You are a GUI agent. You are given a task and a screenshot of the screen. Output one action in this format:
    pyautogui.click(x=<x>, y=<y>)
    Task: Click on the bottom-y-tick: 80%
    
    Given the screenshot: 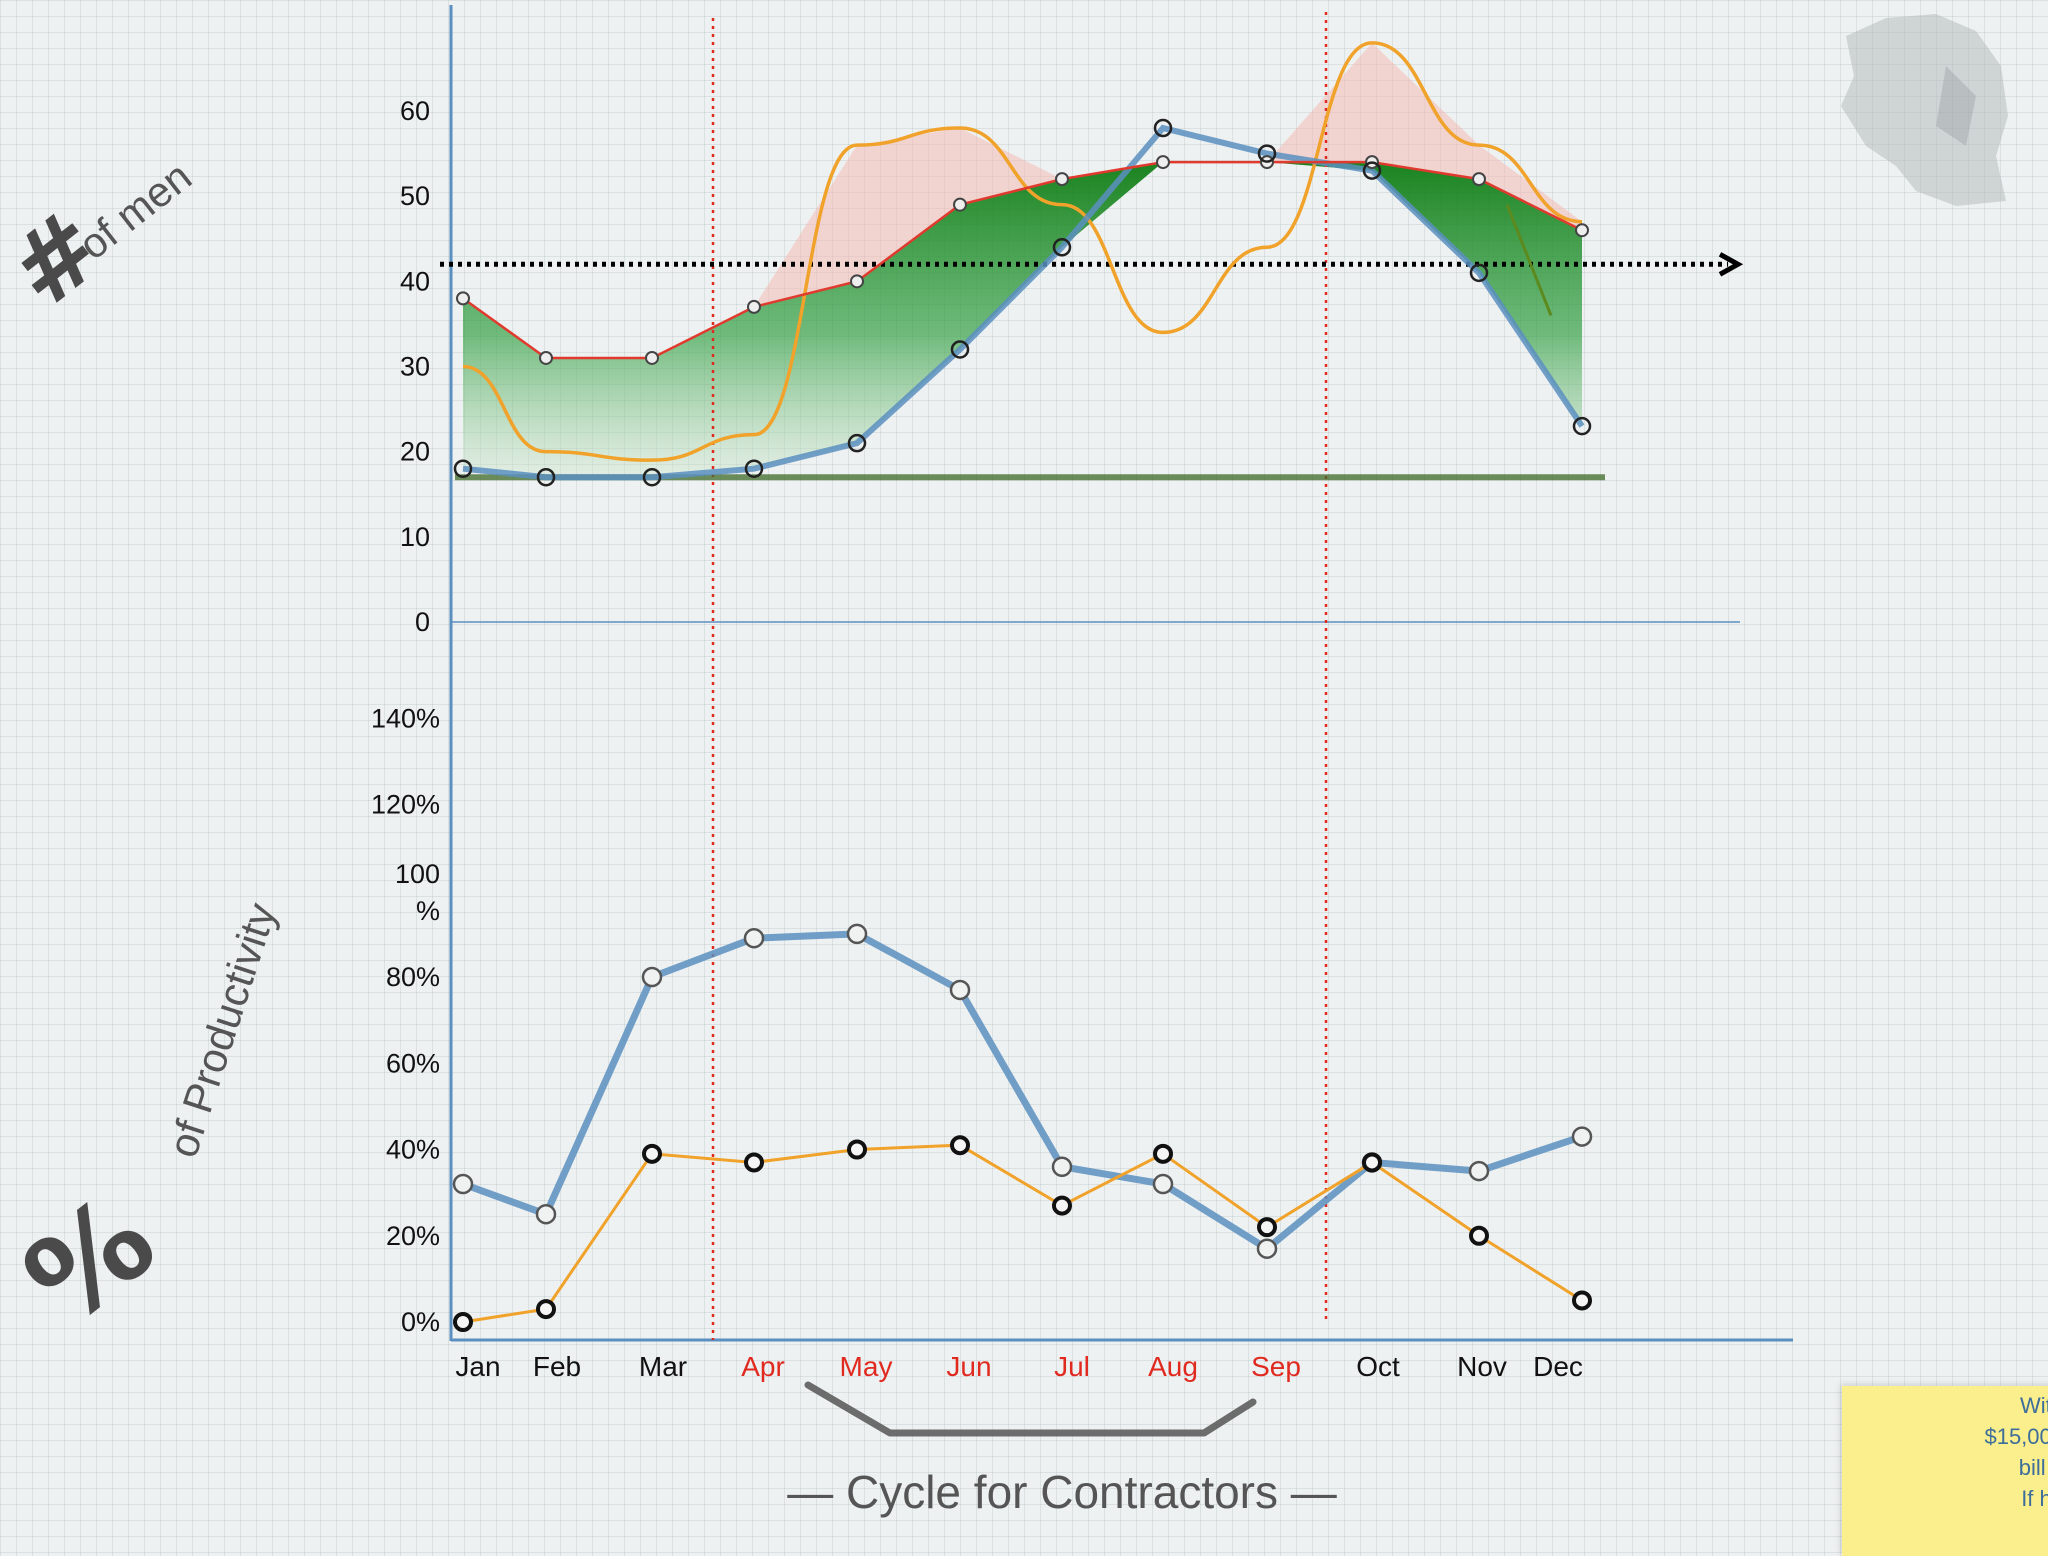 What is the action you would take?
    pyautogui.click(x=413, y=977)
    